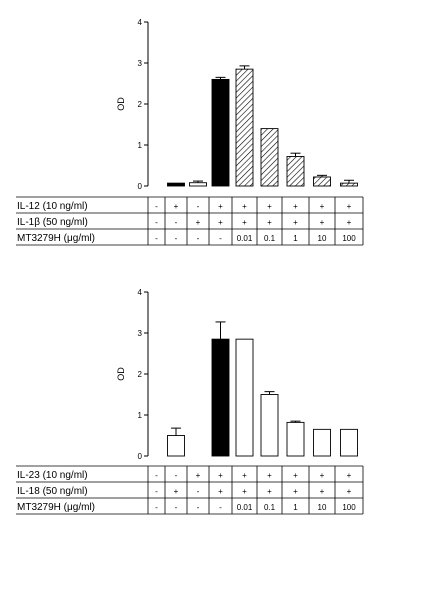 The height and width of the screenshot is (601, 426). I want to click on table-row-label: IL-18 (50 ng/ml), so click(52, 491).